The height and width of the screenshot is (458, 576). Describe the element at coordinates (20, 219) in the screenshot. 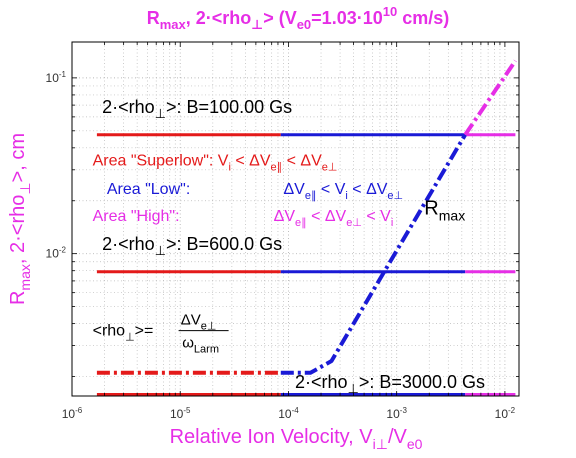

I see `y-axis-label: Rmax, 2·<rho⊥>, cm` at that location.